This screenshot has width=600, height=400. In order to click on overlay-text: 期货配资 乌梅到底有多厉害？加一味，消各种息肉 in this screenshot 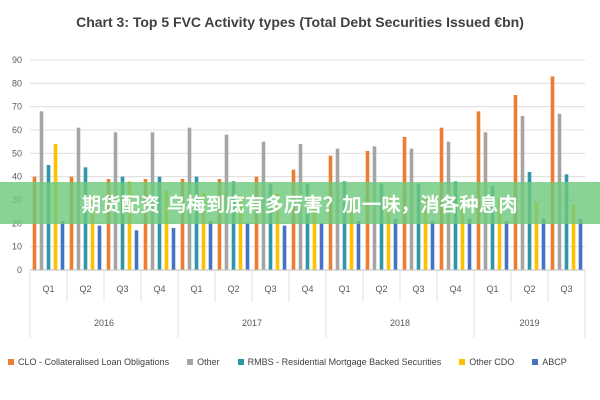, I will do `click(300, 204)`.